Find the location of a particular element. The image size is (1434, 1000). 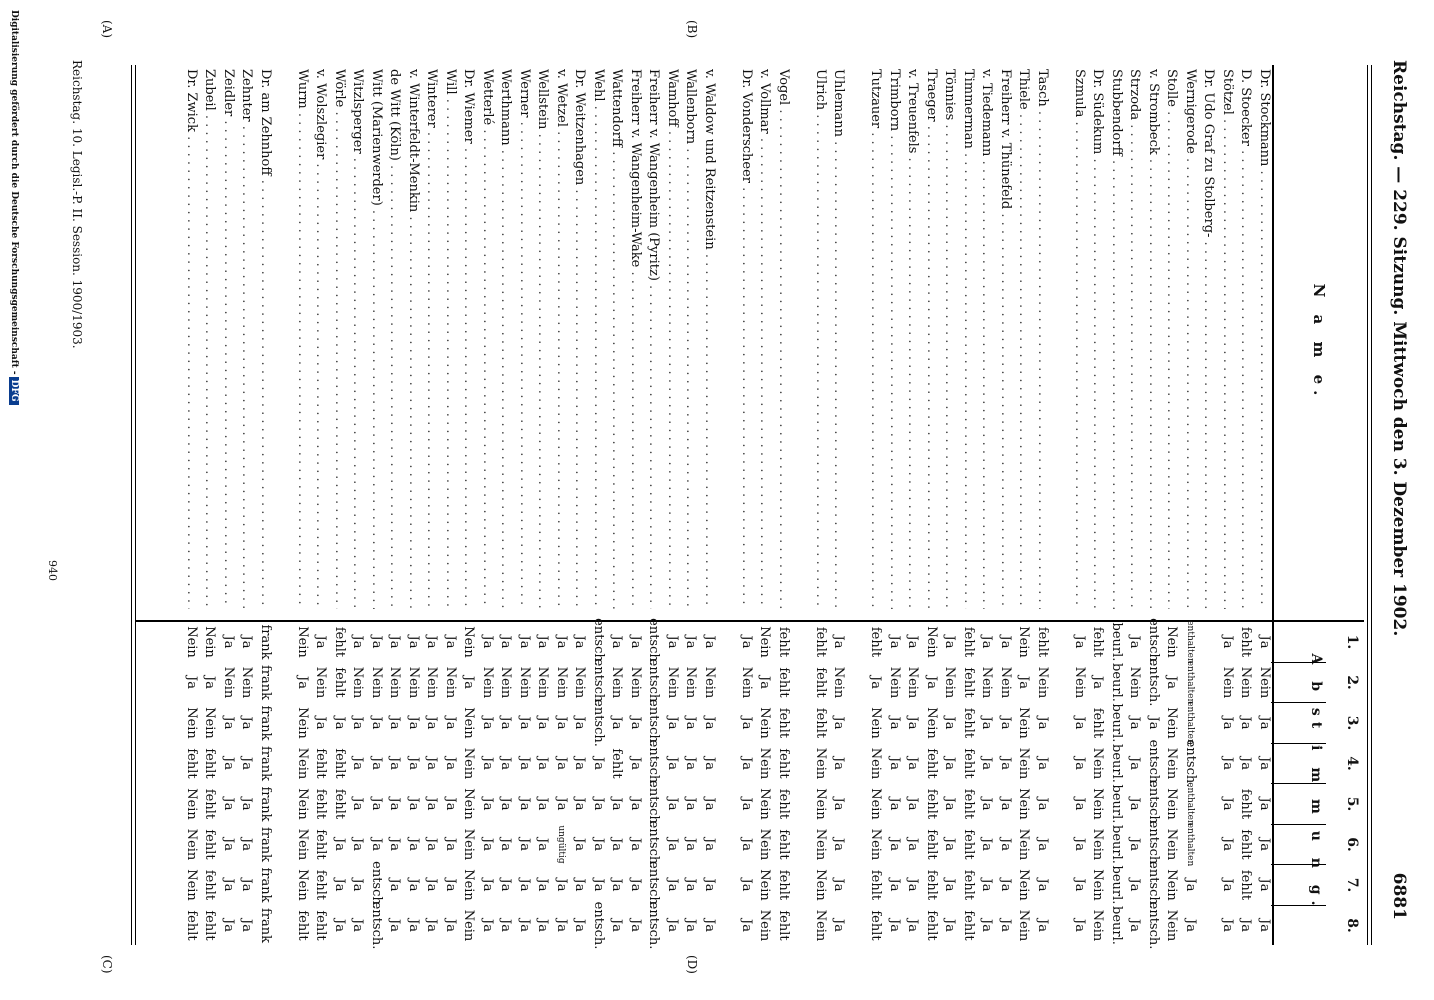

table-row: WernerJaNeinJaJaJaJaJaJa is located at coordinates (524, 505).